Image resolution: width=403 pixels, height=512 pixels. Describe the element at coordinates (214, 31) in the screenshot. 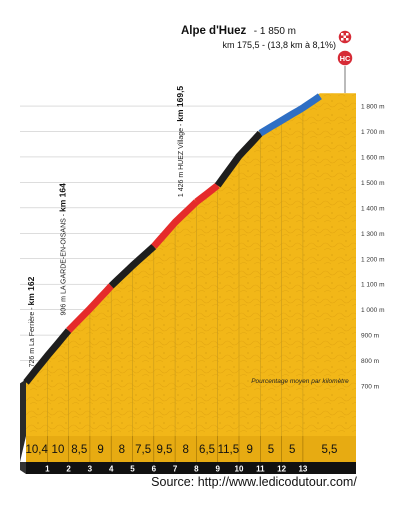

I see `summit-name: Alpe d'Huez` at that location.